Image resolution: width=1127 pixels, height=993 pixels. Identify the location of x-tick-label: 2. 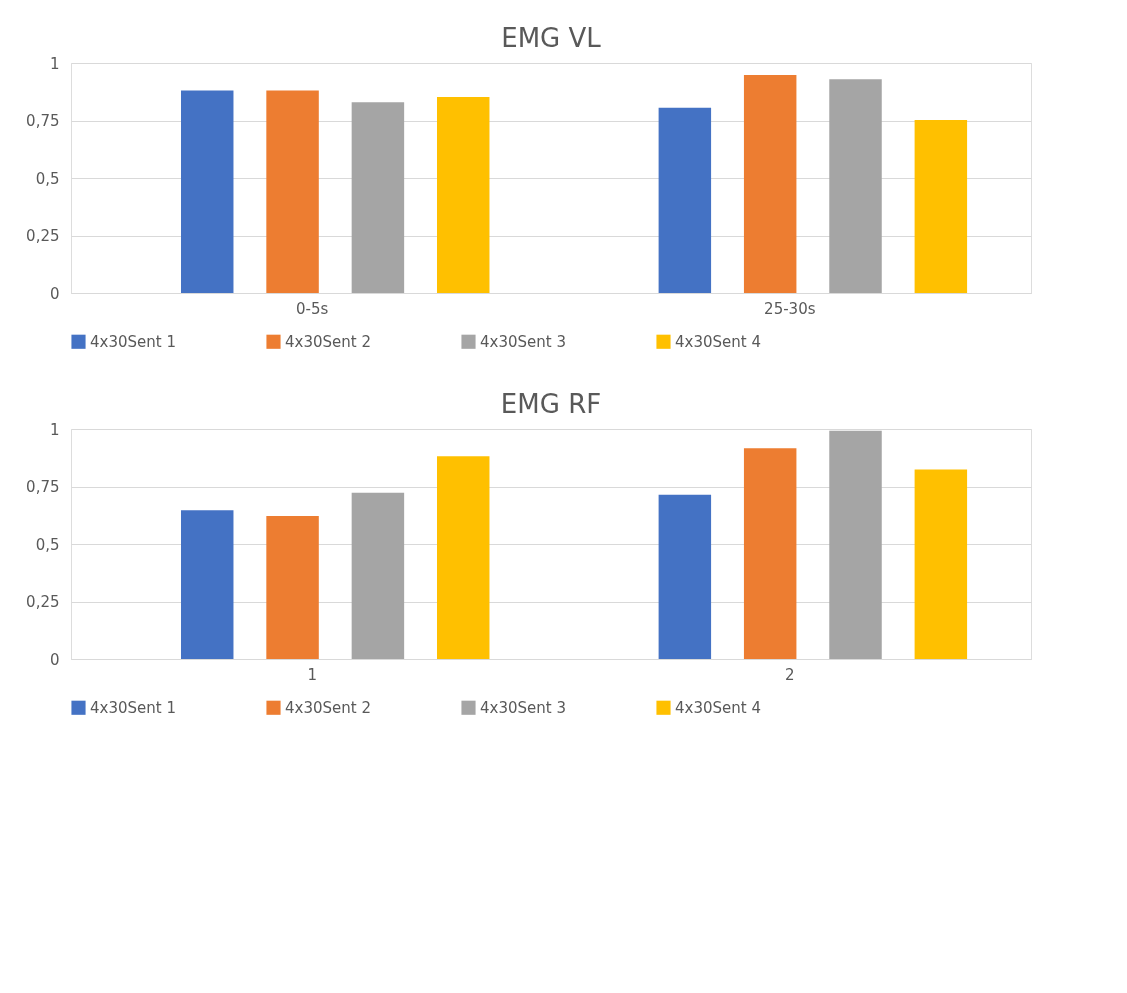
(790, 674).